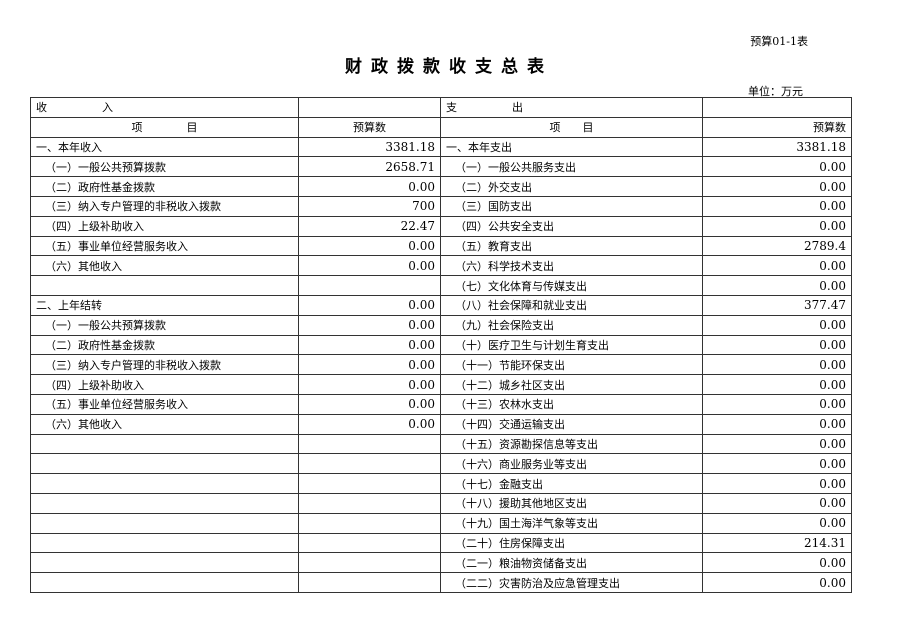 The width and height of the screenshot is (898, 635). I want to click on table-row: 二、上年结转 0.00 （八）社会保障和就业支出 377.47, so click(441, 305).